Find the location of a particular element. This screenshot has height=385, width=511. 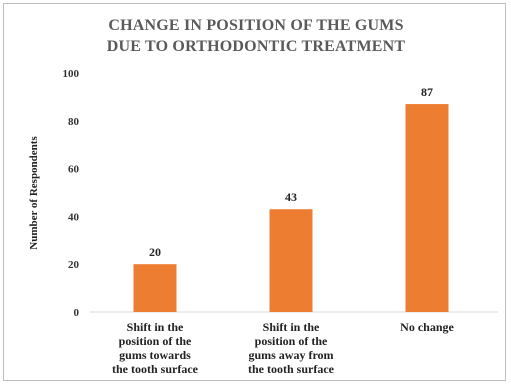

y-tick-label: 60 is located at coordinates (74, 170).